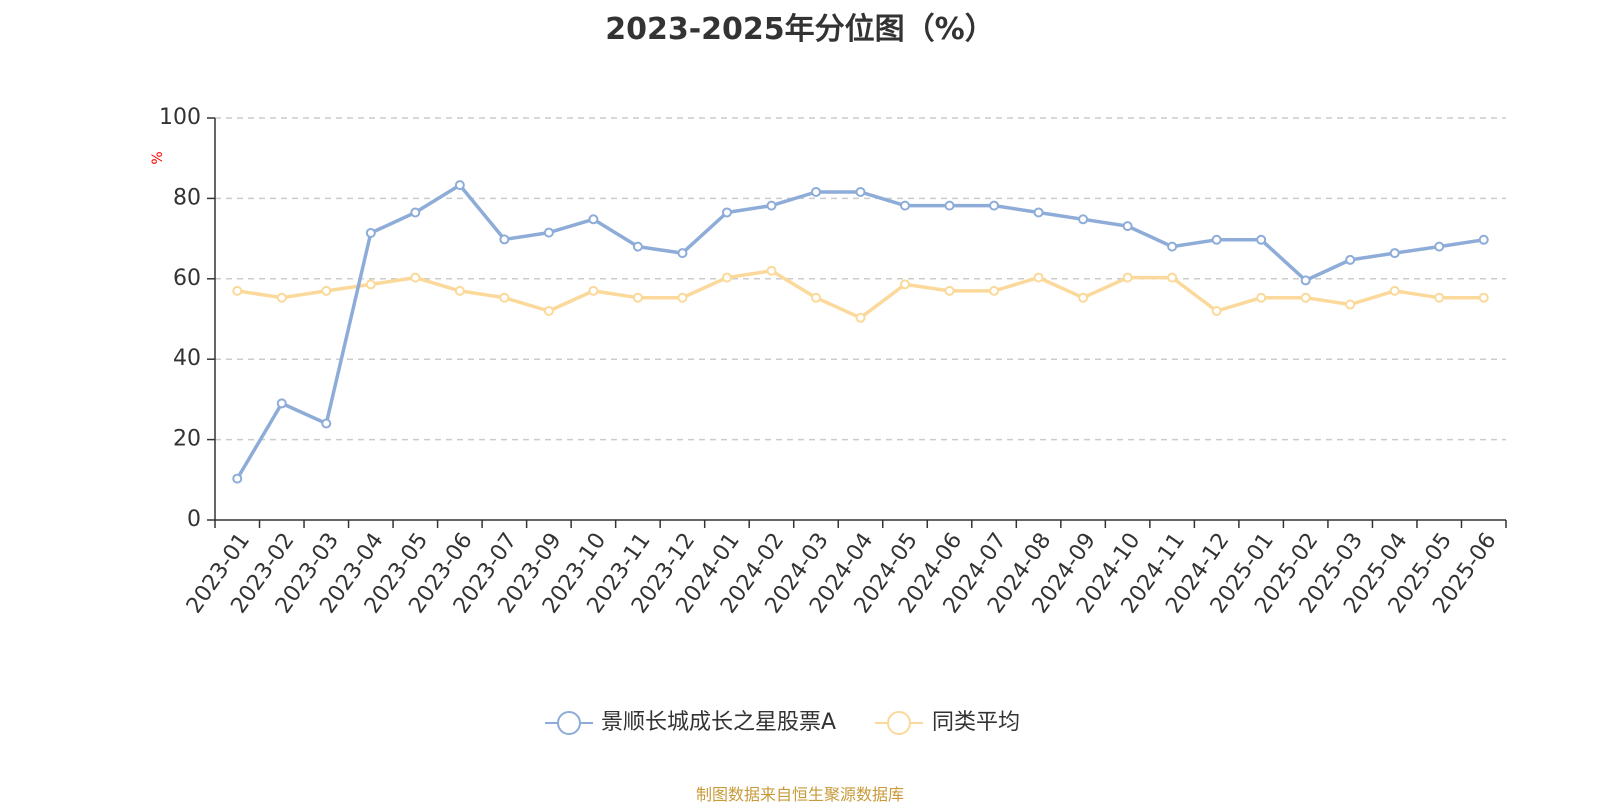 This screenshot has height=805, width=1600. What do you see at coordinates (187, 358) in the screenshot?
I see `y-tick-label: 40` at bounding box center [187, 358].